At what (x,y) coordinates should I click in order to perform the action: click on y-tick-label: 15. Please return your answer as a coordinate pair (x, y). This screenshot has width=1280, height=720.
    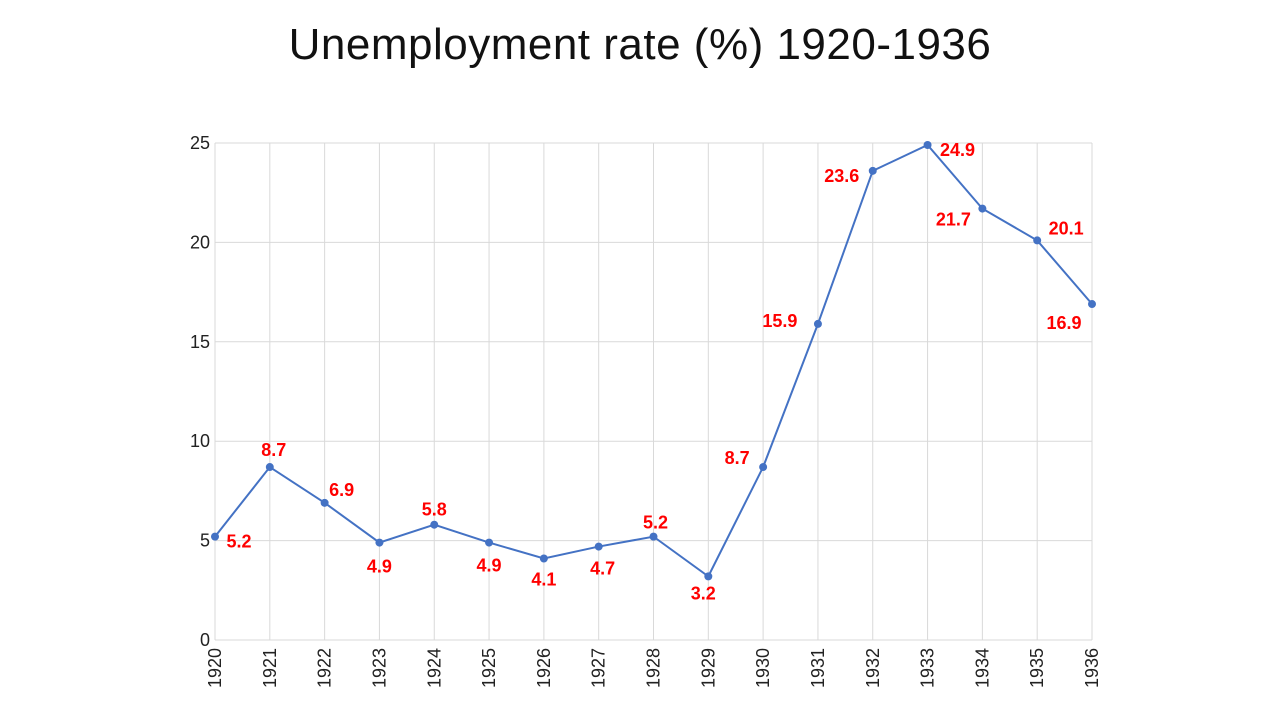
    Looking at the image, I should click on (200, 342).